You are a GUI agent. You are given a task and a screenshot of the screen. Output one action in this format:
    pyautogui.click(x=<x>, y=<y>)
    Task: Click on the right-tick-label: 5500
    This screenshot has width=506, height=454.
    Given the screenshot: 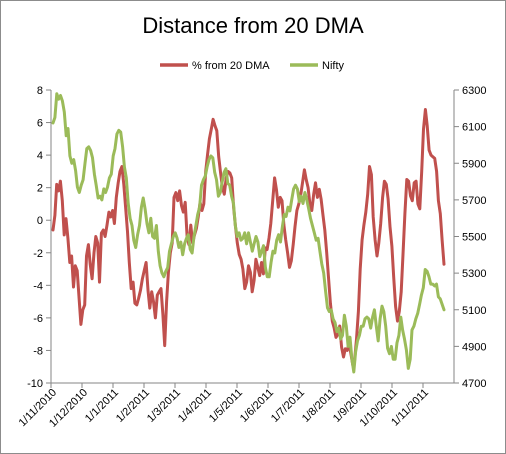 What is the action you would take?
    pyautogui.click(x=474, y=238)
    